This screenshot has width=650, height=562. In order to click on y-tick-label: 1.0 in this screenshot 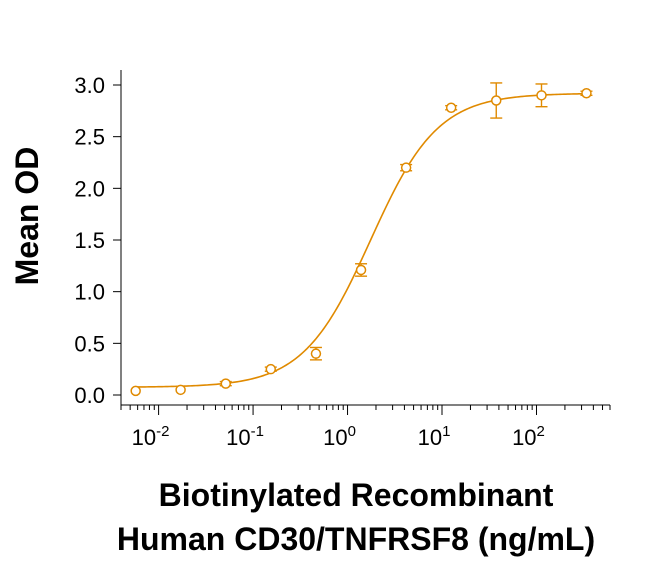, I will do `click(89, 292)`.